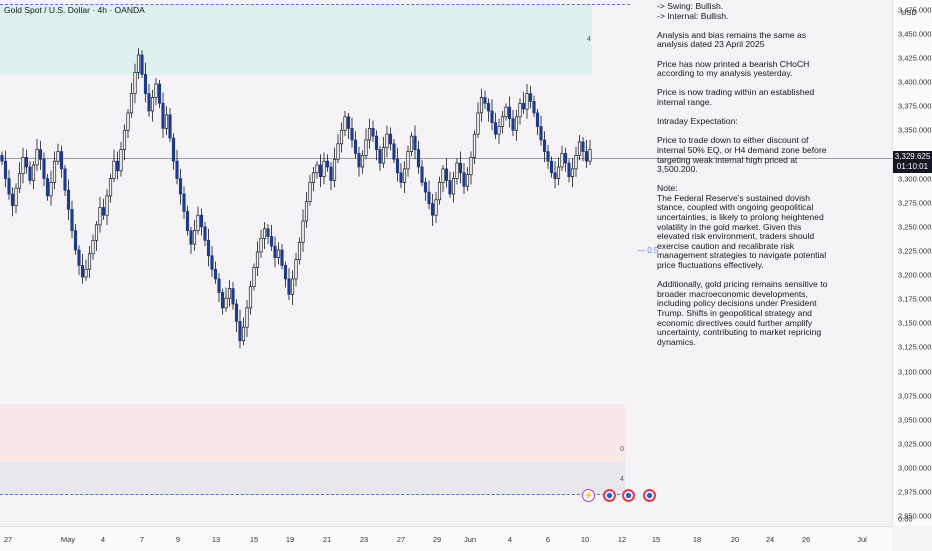 Image resolution: width=932 pixels, height=551 pixels. Describe the element at coordinates (74, 10) in the screenshot. I see `symbol-title: Gold Spot / U.S. Dollar · 4h · OANDA` at that location.